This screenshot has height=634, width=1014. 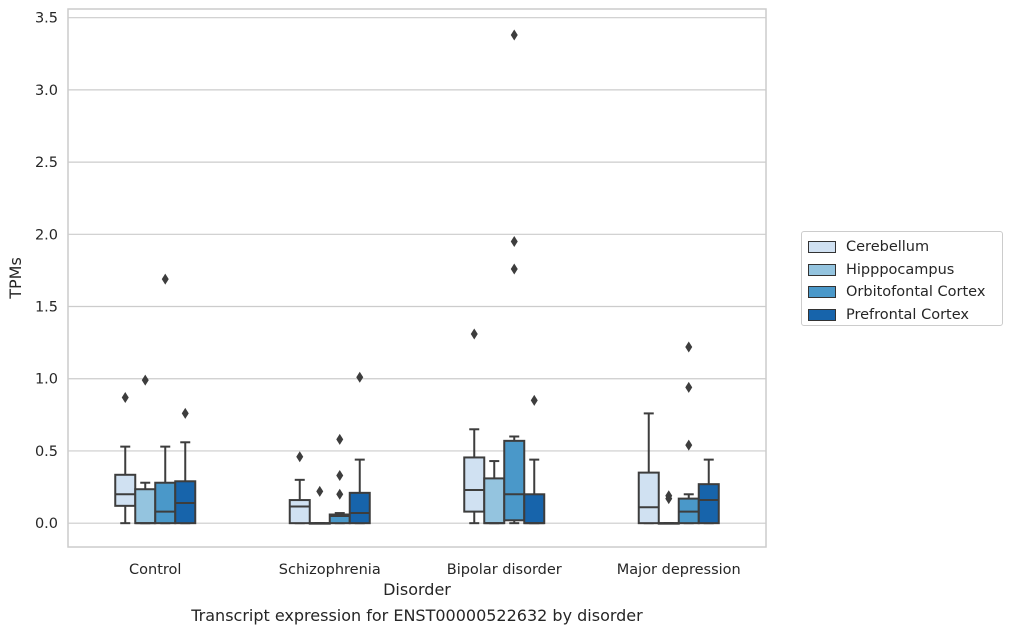 What do you see at coordinates (155, 570) in the screenshot?
I see `x-tick-label: Control` at bounding box center [155, 570].